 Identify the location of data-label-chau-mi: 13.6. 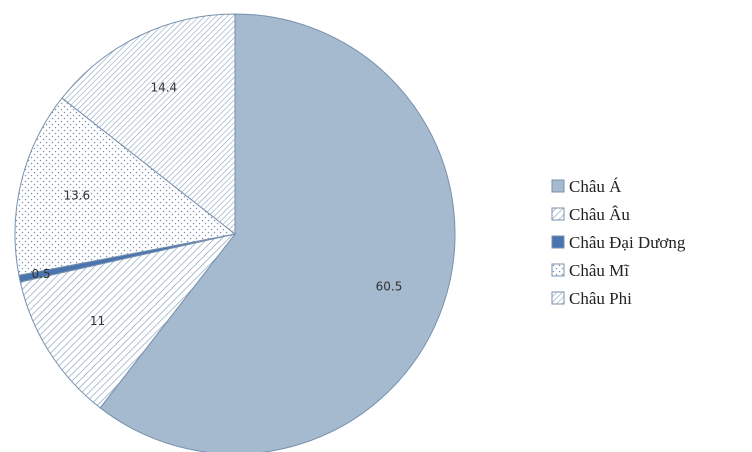
(76, 196).